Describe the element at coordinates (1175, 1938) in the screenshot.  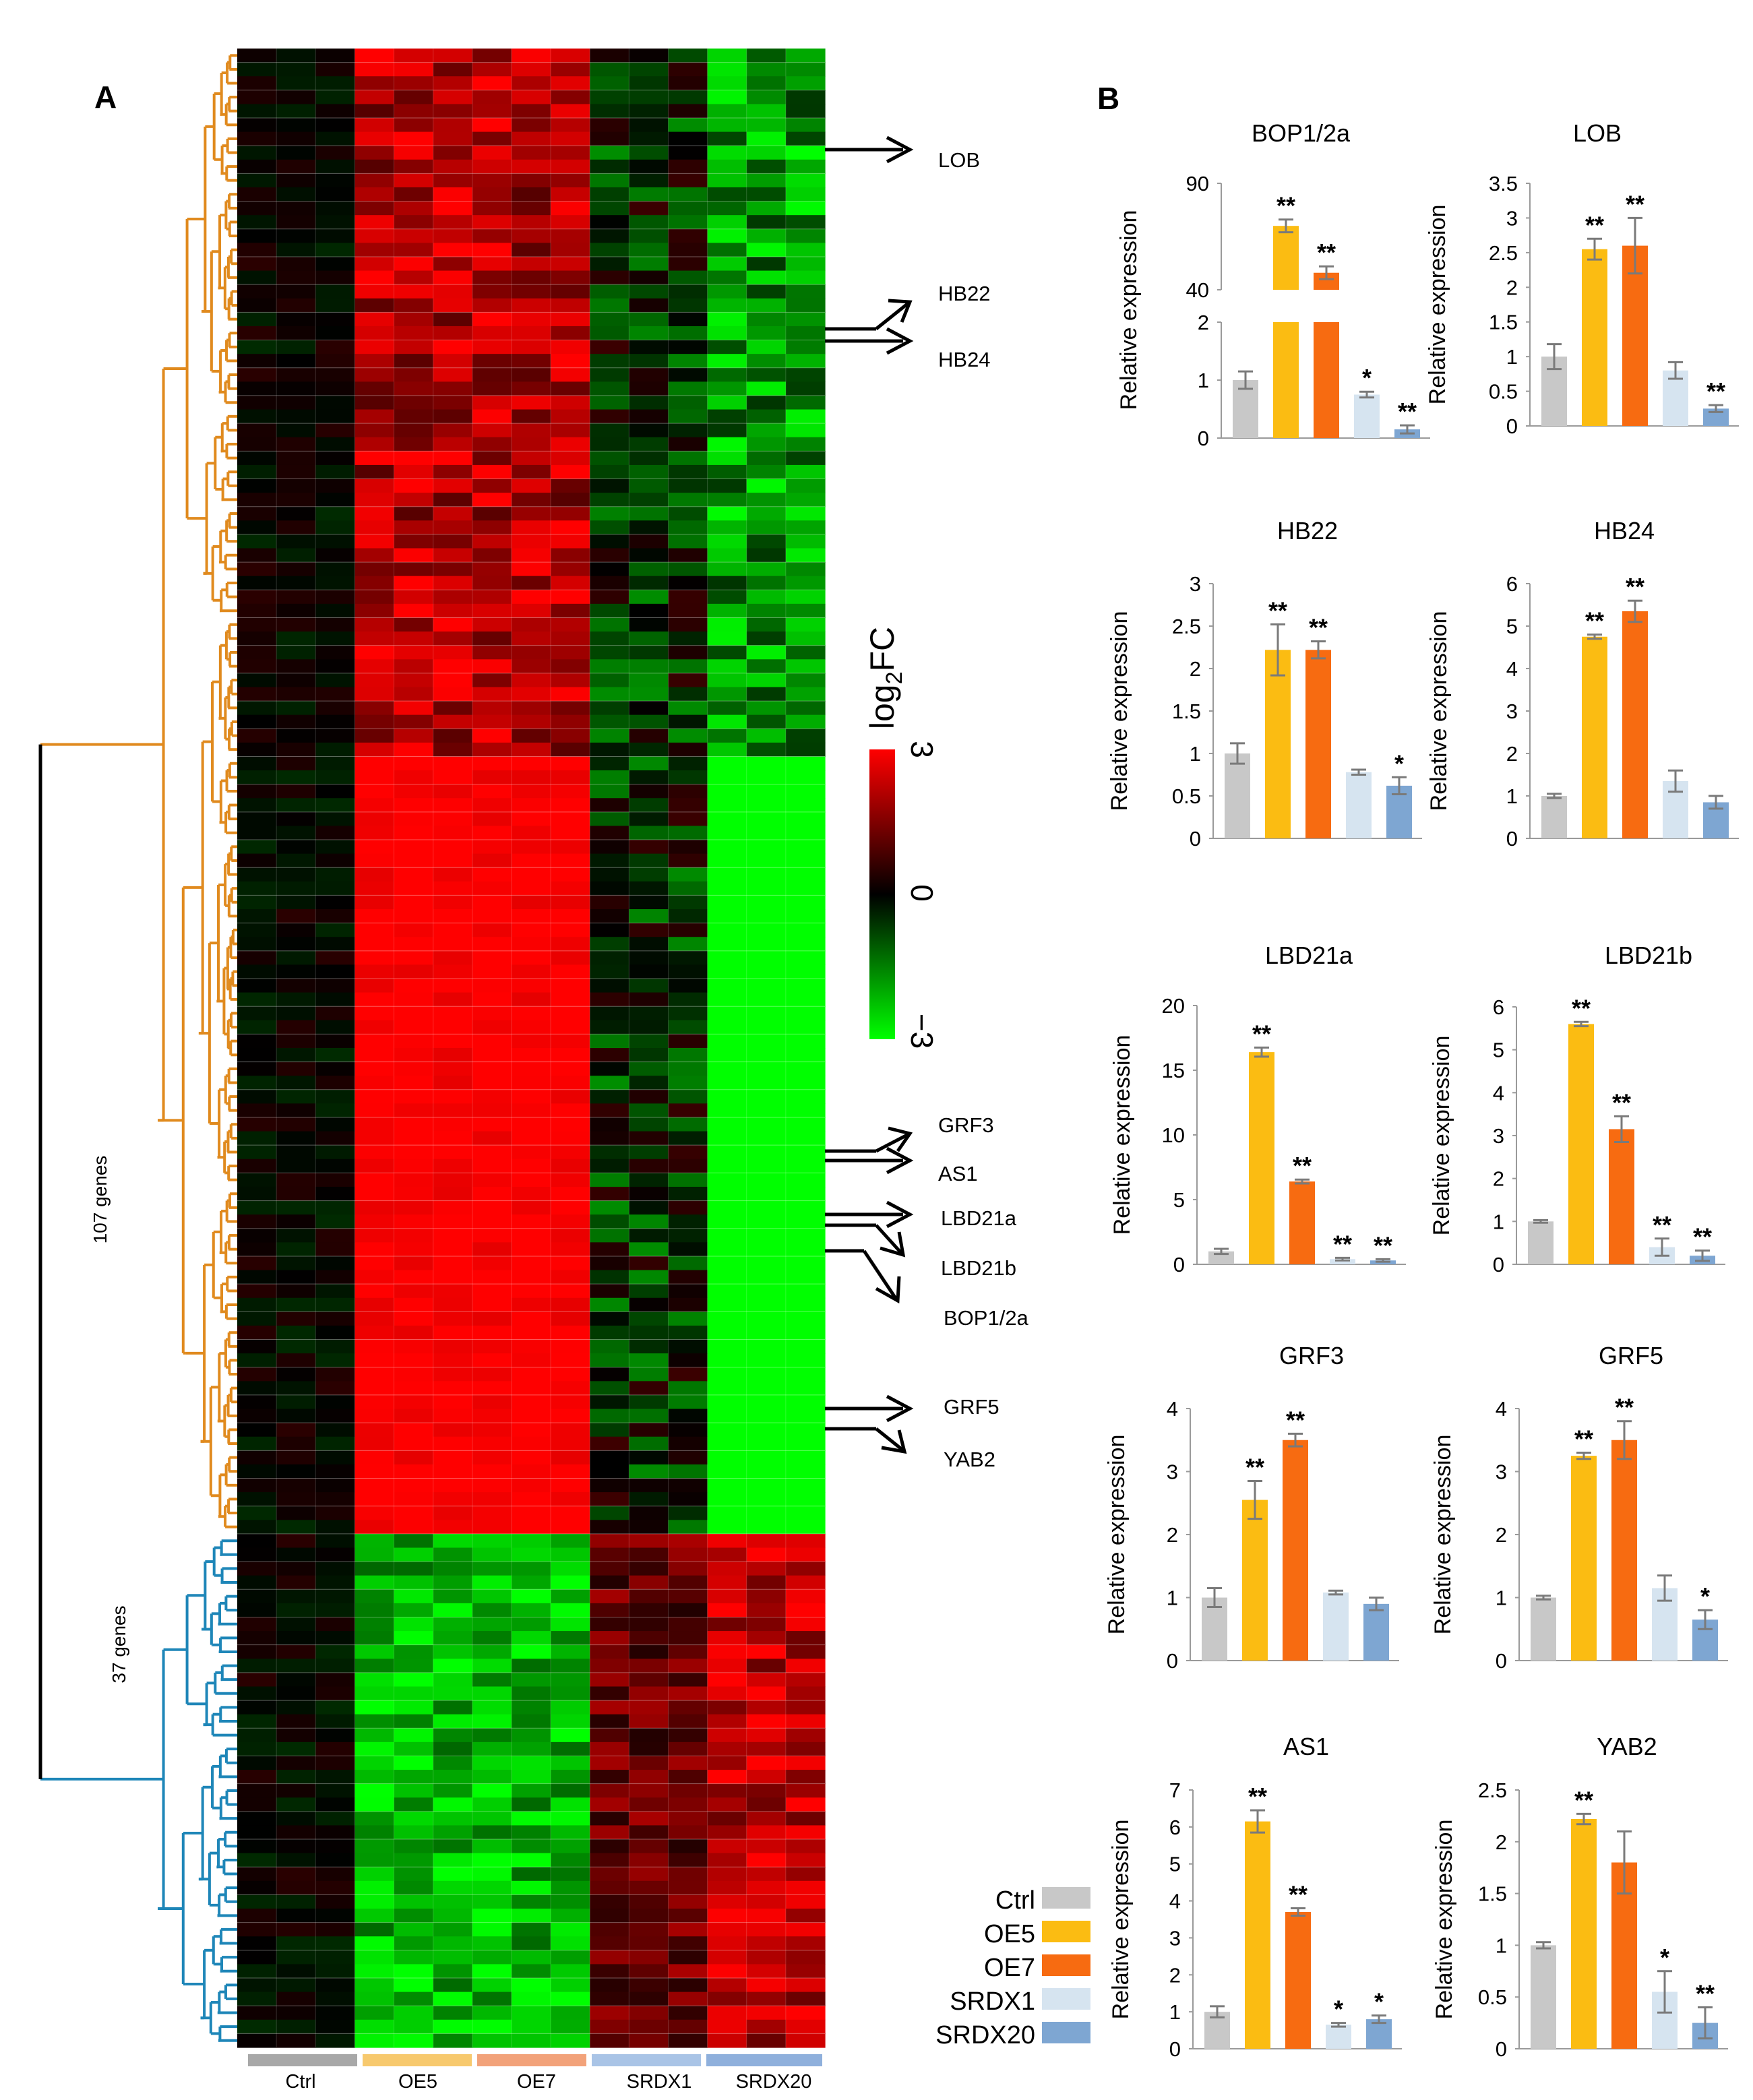
I see `chart-tick-label: 3` at that location.